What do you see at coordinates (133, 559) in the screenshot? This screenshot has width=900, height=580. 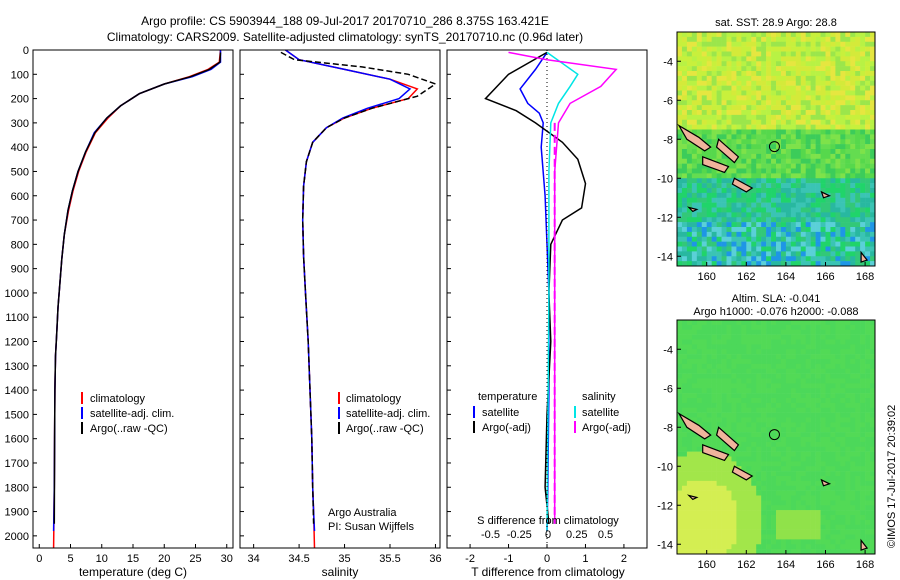 I see `xtick-label-temperature: 15` at bounding box center [133, 559].